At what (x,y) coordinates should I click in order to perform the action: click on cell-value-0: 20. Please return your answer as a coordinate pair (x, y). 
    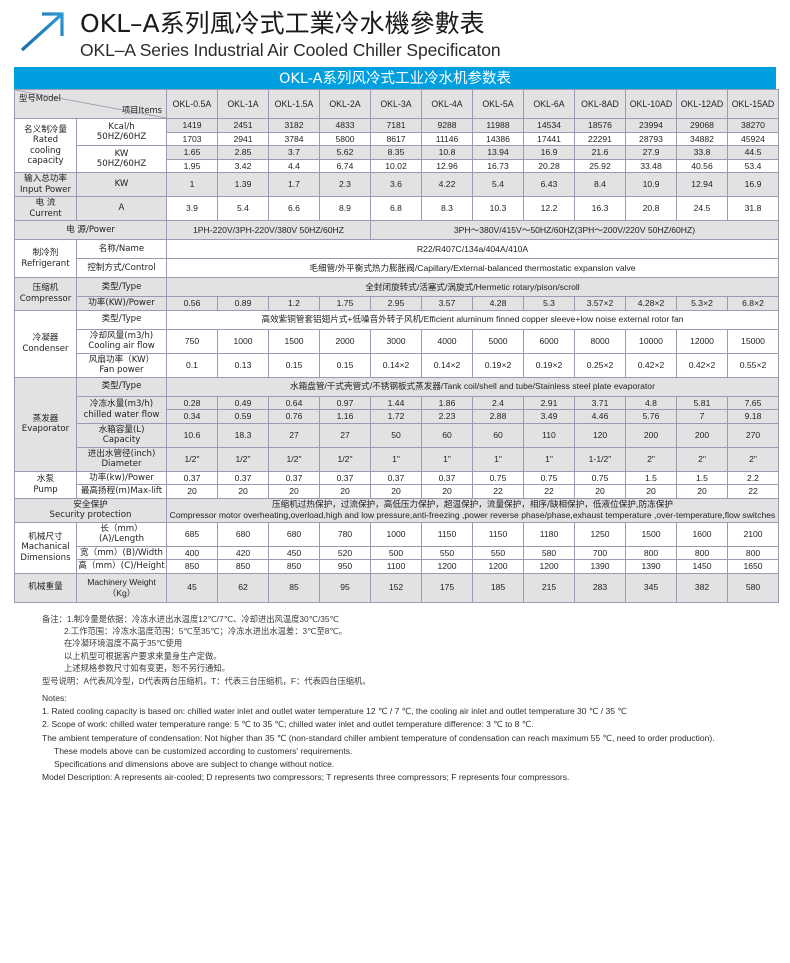
    Looking at the image, I should click on (192, 491).